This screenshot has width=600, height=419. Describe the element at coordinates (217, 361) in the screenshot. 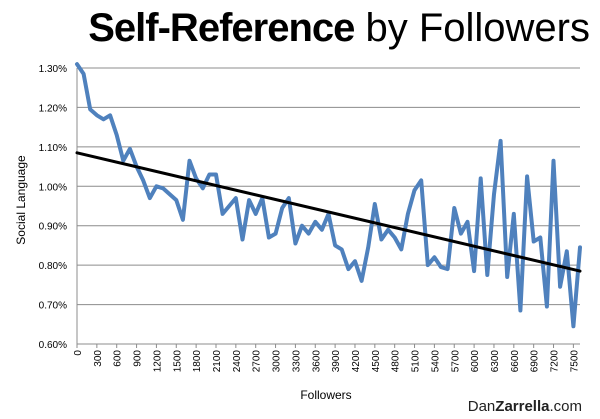

I see `x-tick-label: 2100` at that location.